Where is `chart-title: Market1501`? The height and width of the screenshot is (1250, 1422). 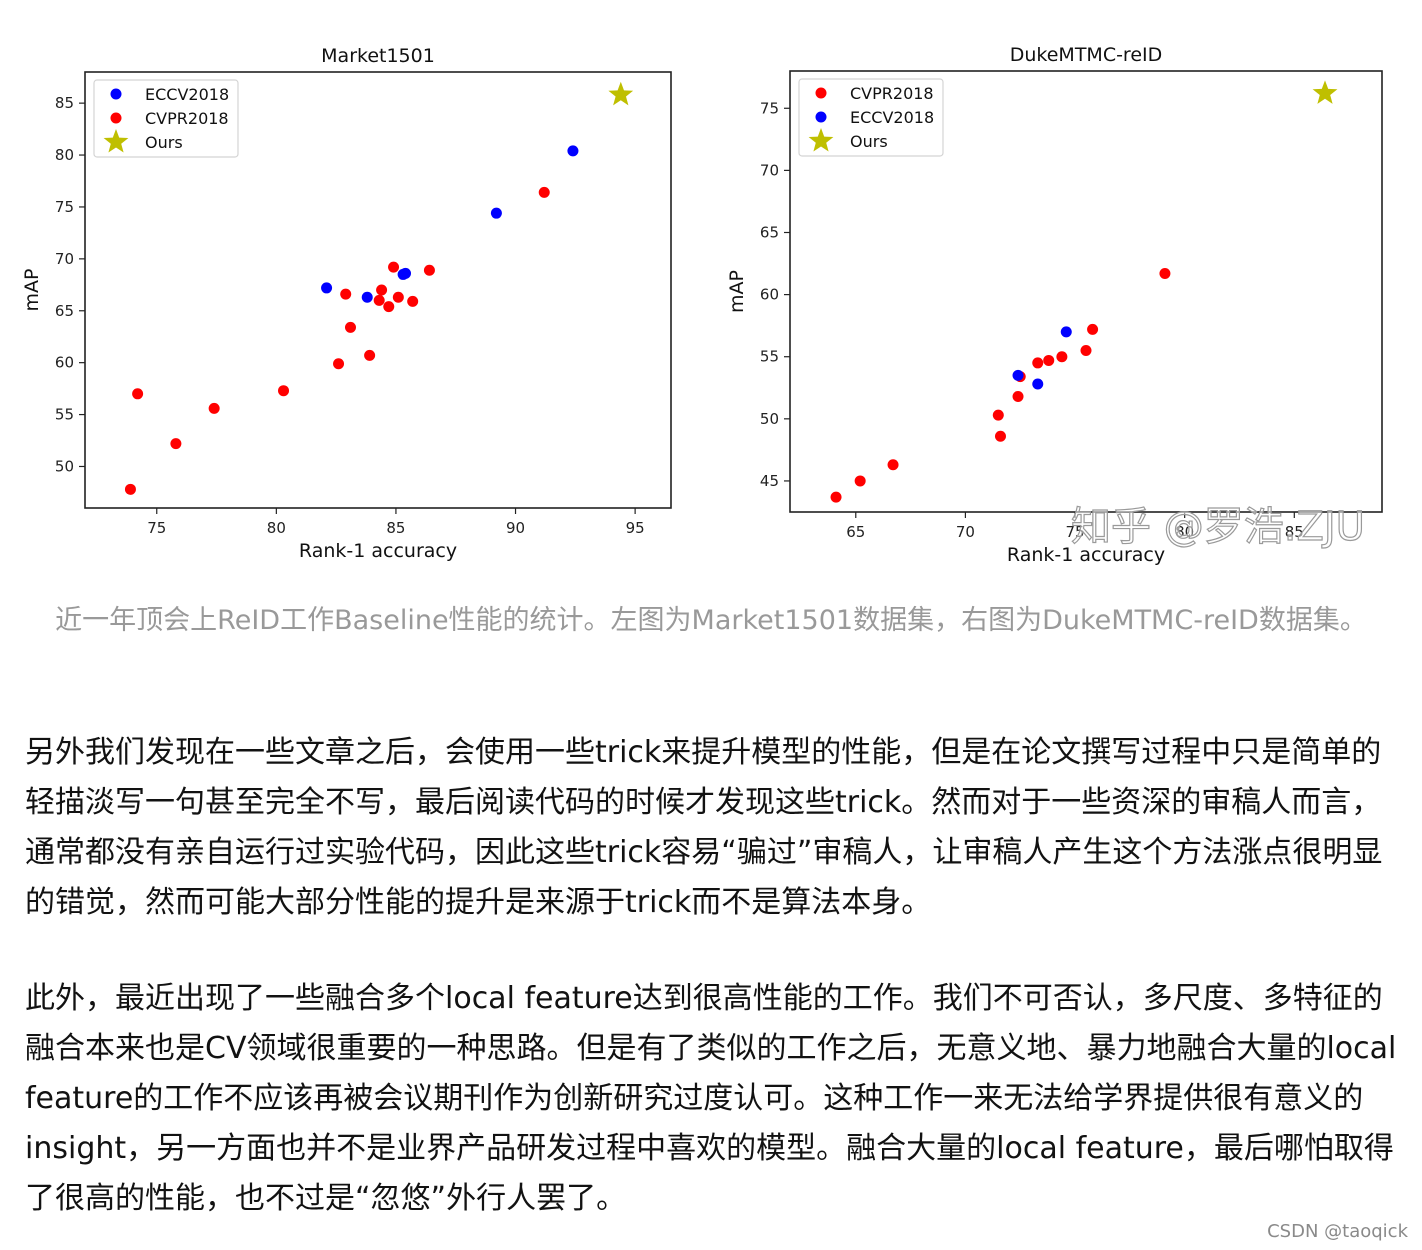 chart-title: Market1501 is located at coordinates (378, 56).